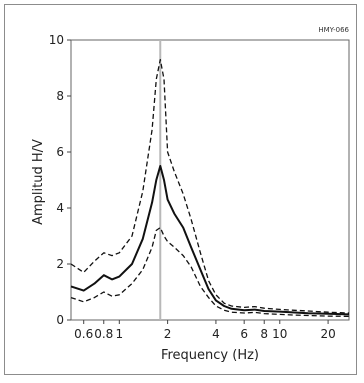  Describe the element at coordinates (60, 320) in the screenshot. I see `y-tick-label: 0` at that location.